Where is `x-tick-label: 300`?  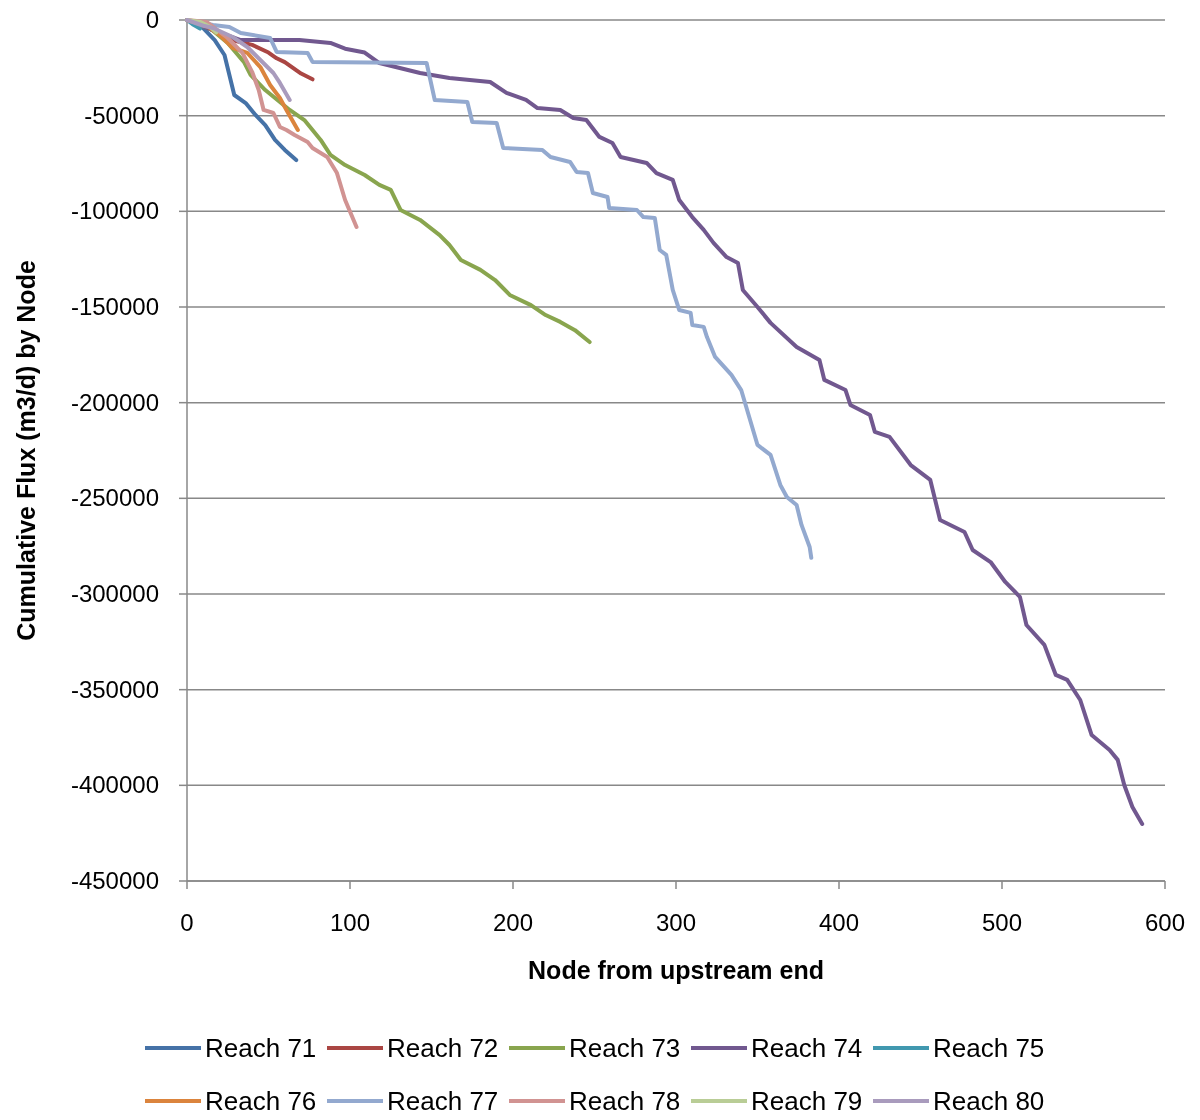 x-tick-label: 300 is located at coordinates (676, 922).